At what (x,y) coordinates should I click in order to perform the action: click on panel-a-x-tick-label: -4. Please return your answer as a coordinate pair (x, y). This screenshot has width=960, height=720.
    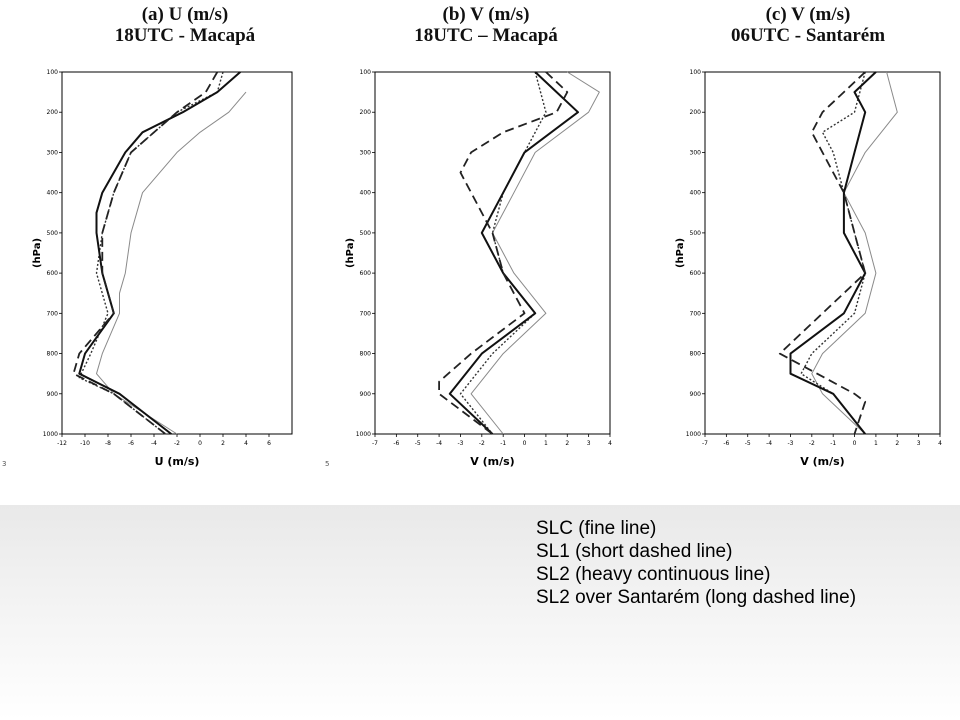
    Looking at the image, I should click on (154, 443).